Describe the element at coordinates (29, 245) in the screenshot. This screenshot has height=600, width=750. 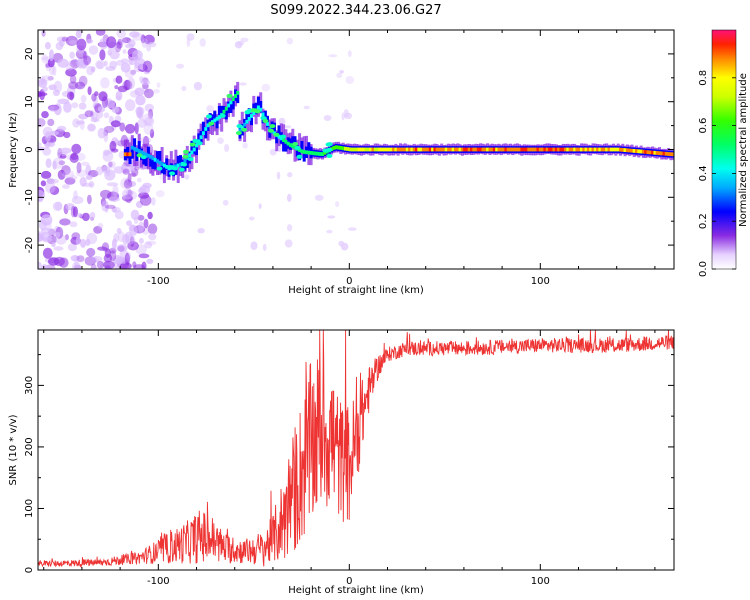
I see `y-tick-label: -20` at that location.